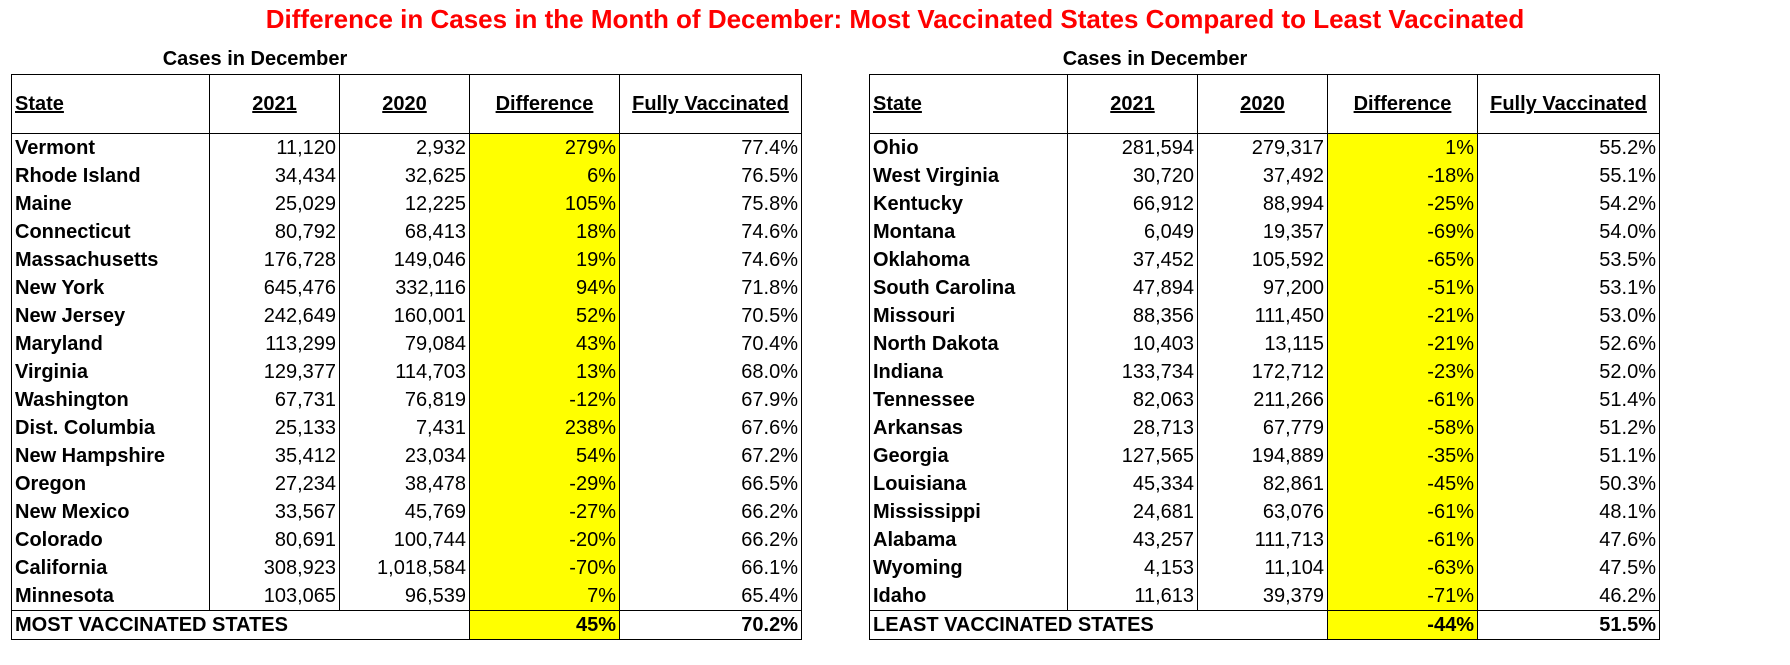 This screenshot has width=1790, height=665. Describe the element at coordinates (110, 344) in the screenshot. I see `state-cell: Maryland` at that location.